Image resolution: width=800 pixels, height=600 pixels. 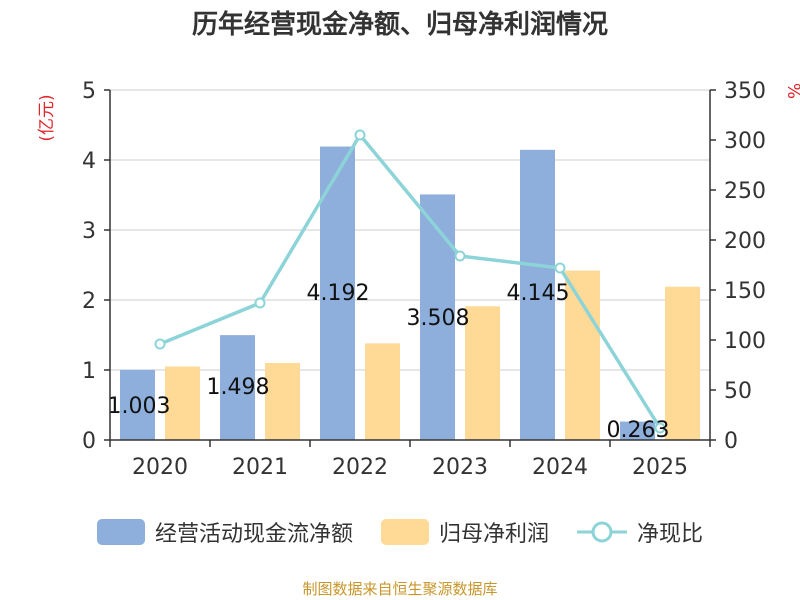 I want to click on legend: 经营活动现金流净额 归母净利润 净现比, so click(x=400, y=532).